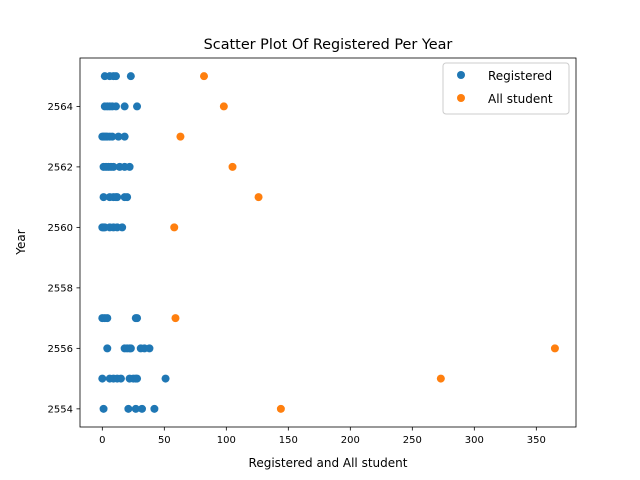  Describe the element at coordinates (60, 349) in the screenshot. I see `y-tick-label: 2556` at that location.